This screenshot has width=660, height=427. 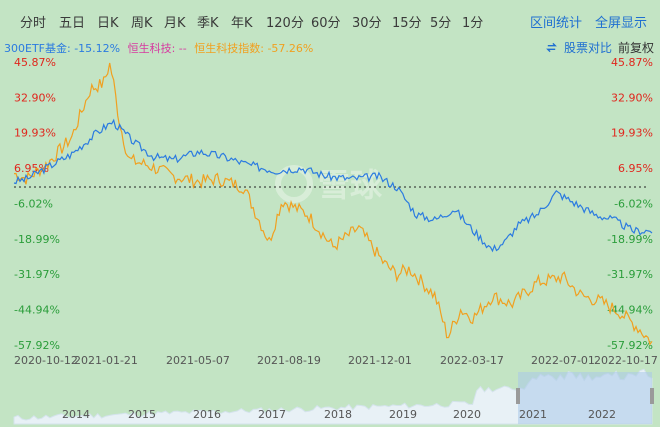 What do you see at coordinates (630, 274) in the screenshot?
I see `y-tick-right: -31.97%` at bounding box center [630, 274].